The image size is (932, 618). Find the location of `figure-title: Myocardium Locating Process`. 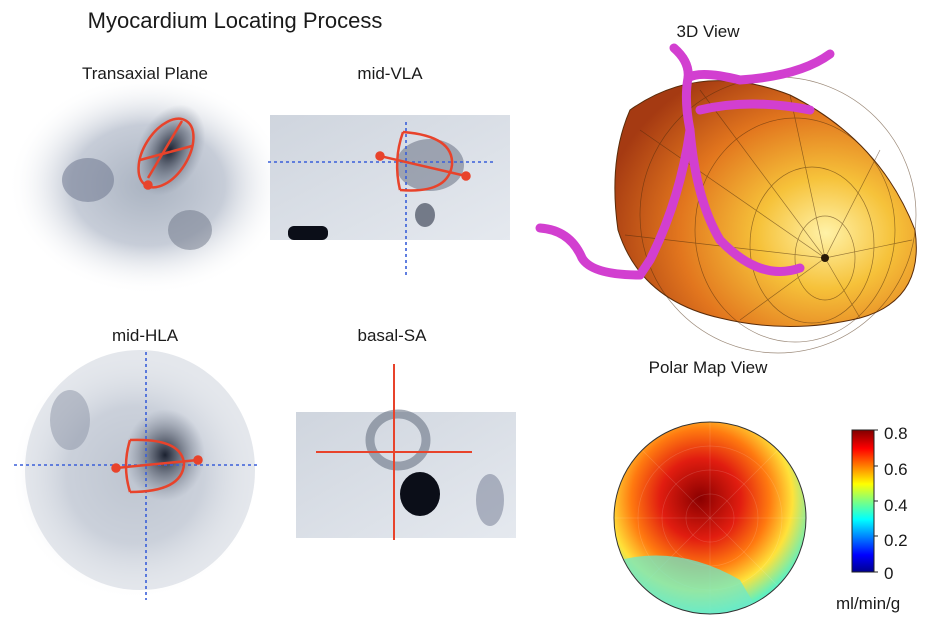

figure-title: Myocardium Locating Process is located at coordinates (235, 20).